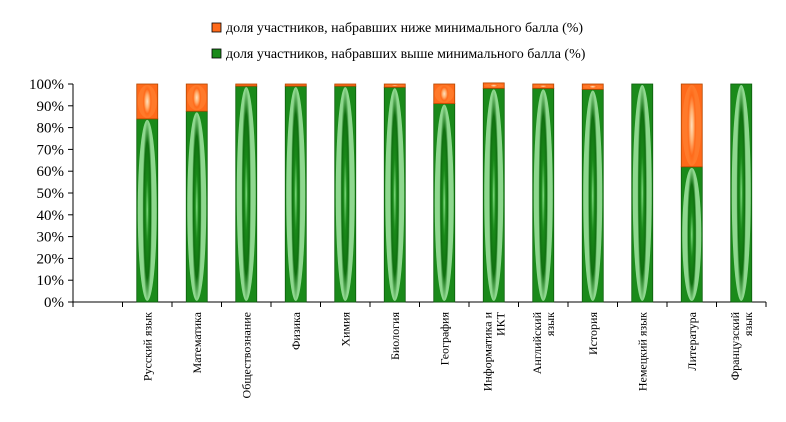  I want to click on y-tick-label: 90%, so click(51, 107).